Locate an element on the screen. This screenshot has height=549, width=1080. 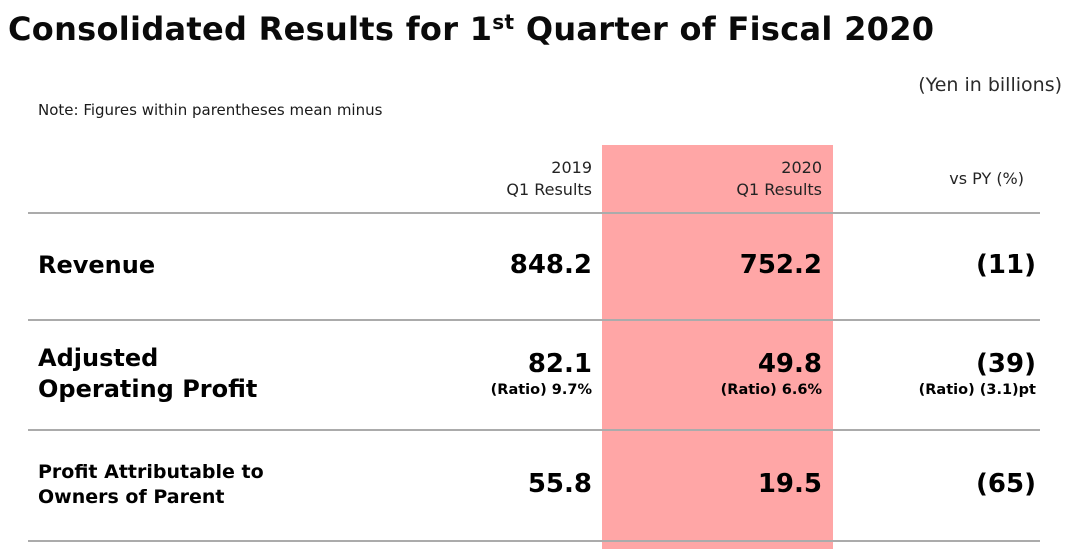
row-label-revenue: Revenue is located at coordinates (198, 265).